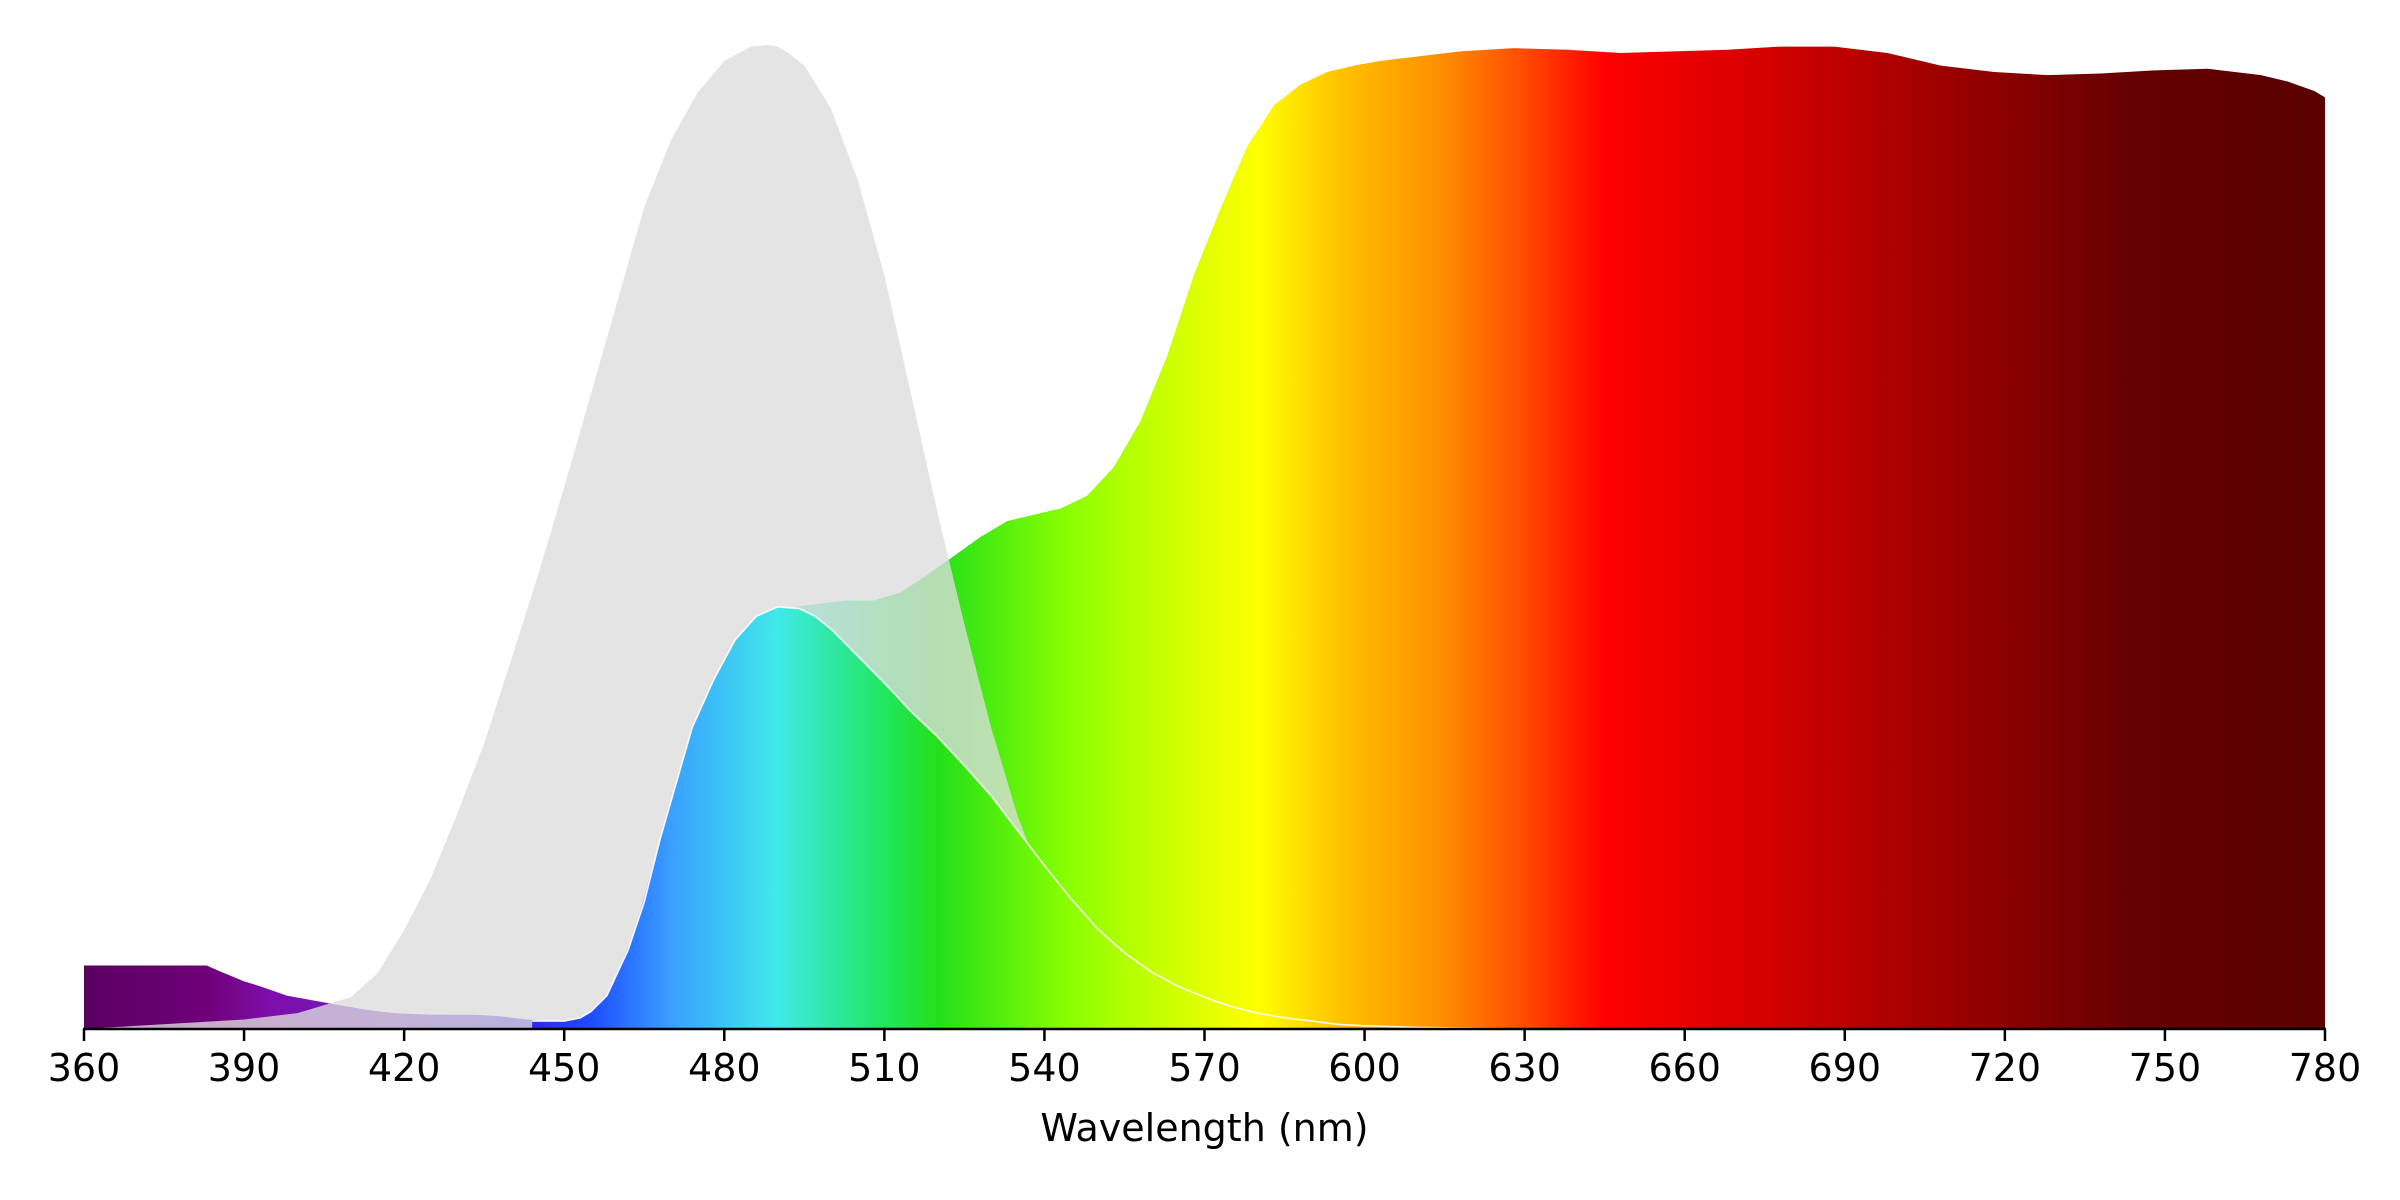 Image resolution: width=2400 pixels, height=1200 pixels. Describe the element at coordinates (2005, 1068) in the screenshot. I see `x-tick-label: 720` at that location.